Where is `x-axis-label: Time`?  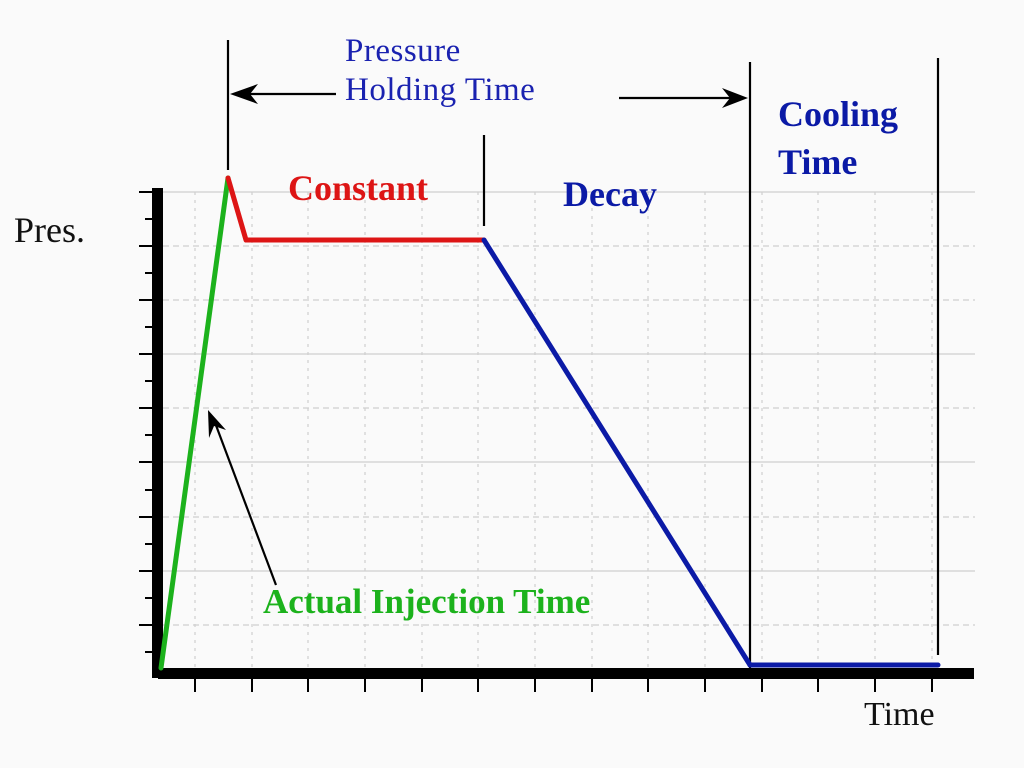 x-axis-label: Time is located at coordinates (899, 714).